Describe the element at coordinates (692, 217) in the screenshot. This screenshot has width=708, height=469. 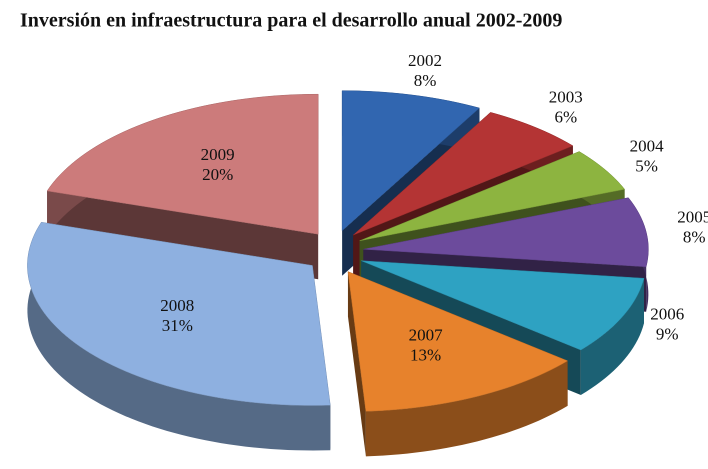
I see `data-label-category: 2005` at that location.